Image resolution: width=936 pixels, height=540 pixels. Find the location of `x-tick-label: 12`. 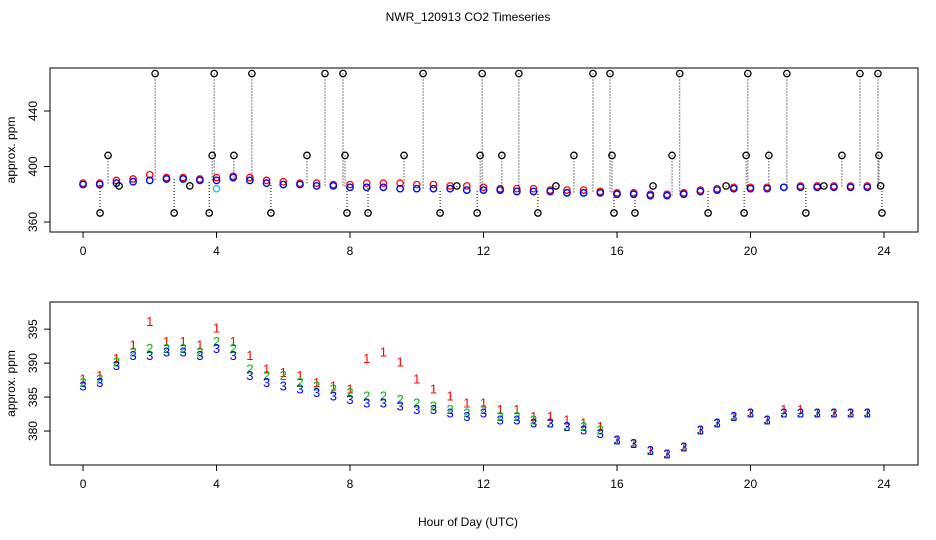

x-tick-label: 12 is located at coordinates (484, 484).